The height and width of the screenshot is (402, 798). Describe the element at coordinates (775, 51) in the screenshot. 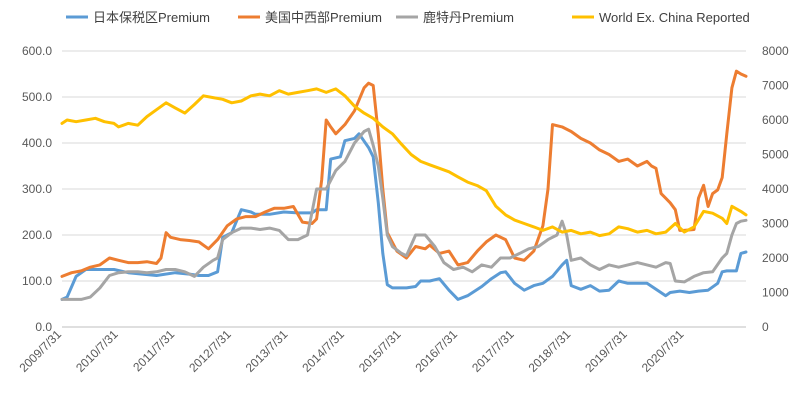

I see `right-tick-label: 8000` at that location.